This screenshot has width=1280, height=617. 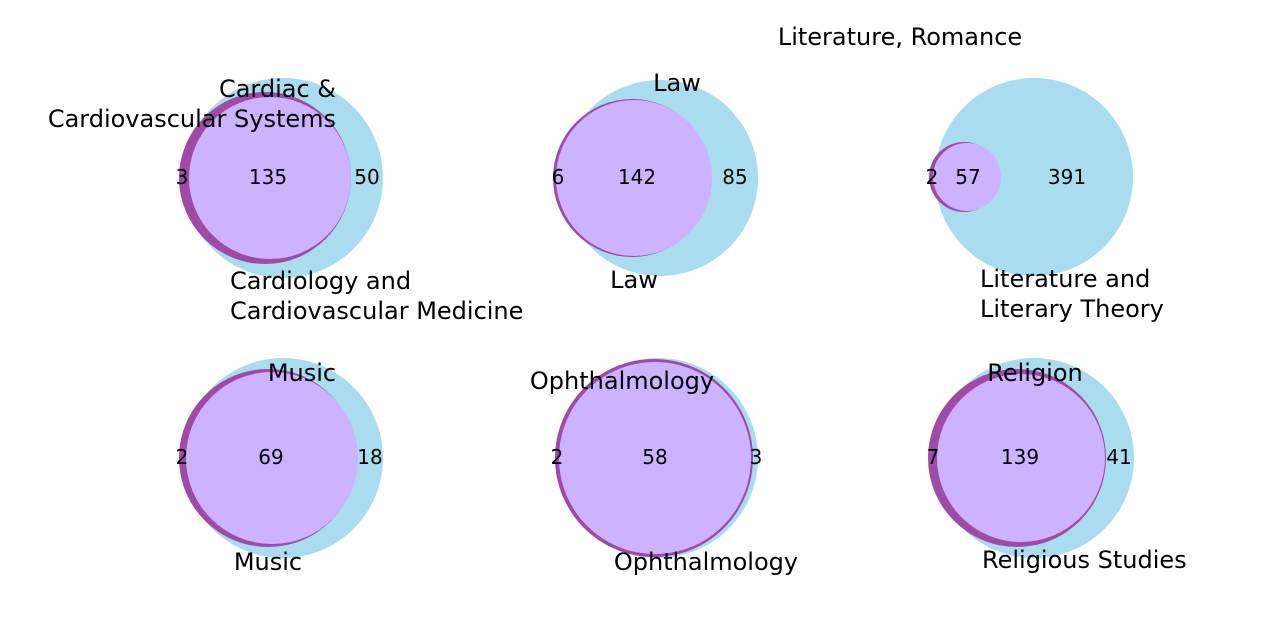 I want to click on right-only-count: 3, so click(x=756, y=457).